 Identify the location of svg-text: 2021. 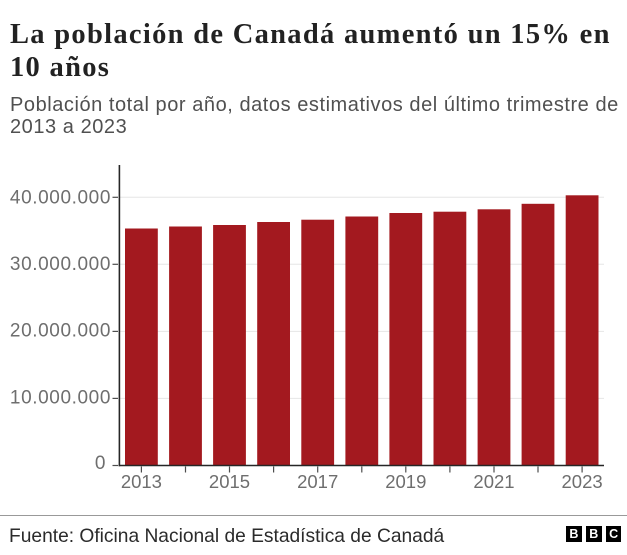
(493, 481).